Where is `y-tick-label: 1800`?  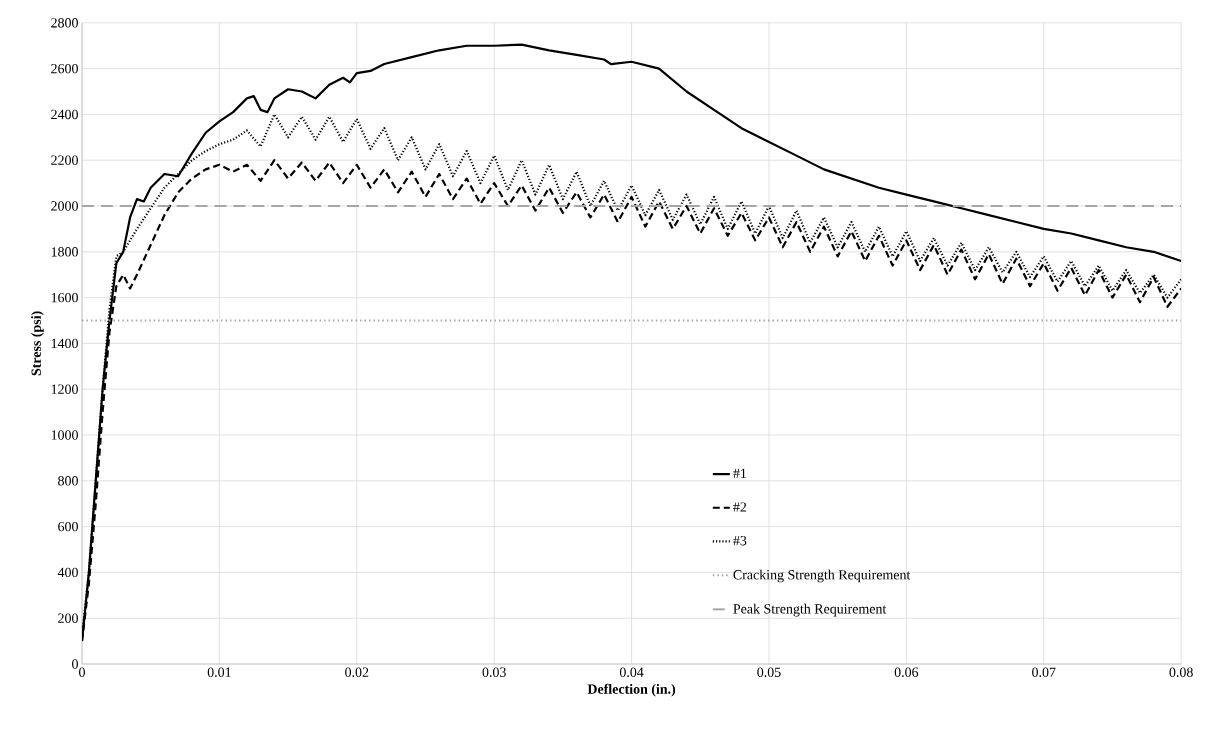 y-tick-label: 1800 is located at coordinates (64, 252).